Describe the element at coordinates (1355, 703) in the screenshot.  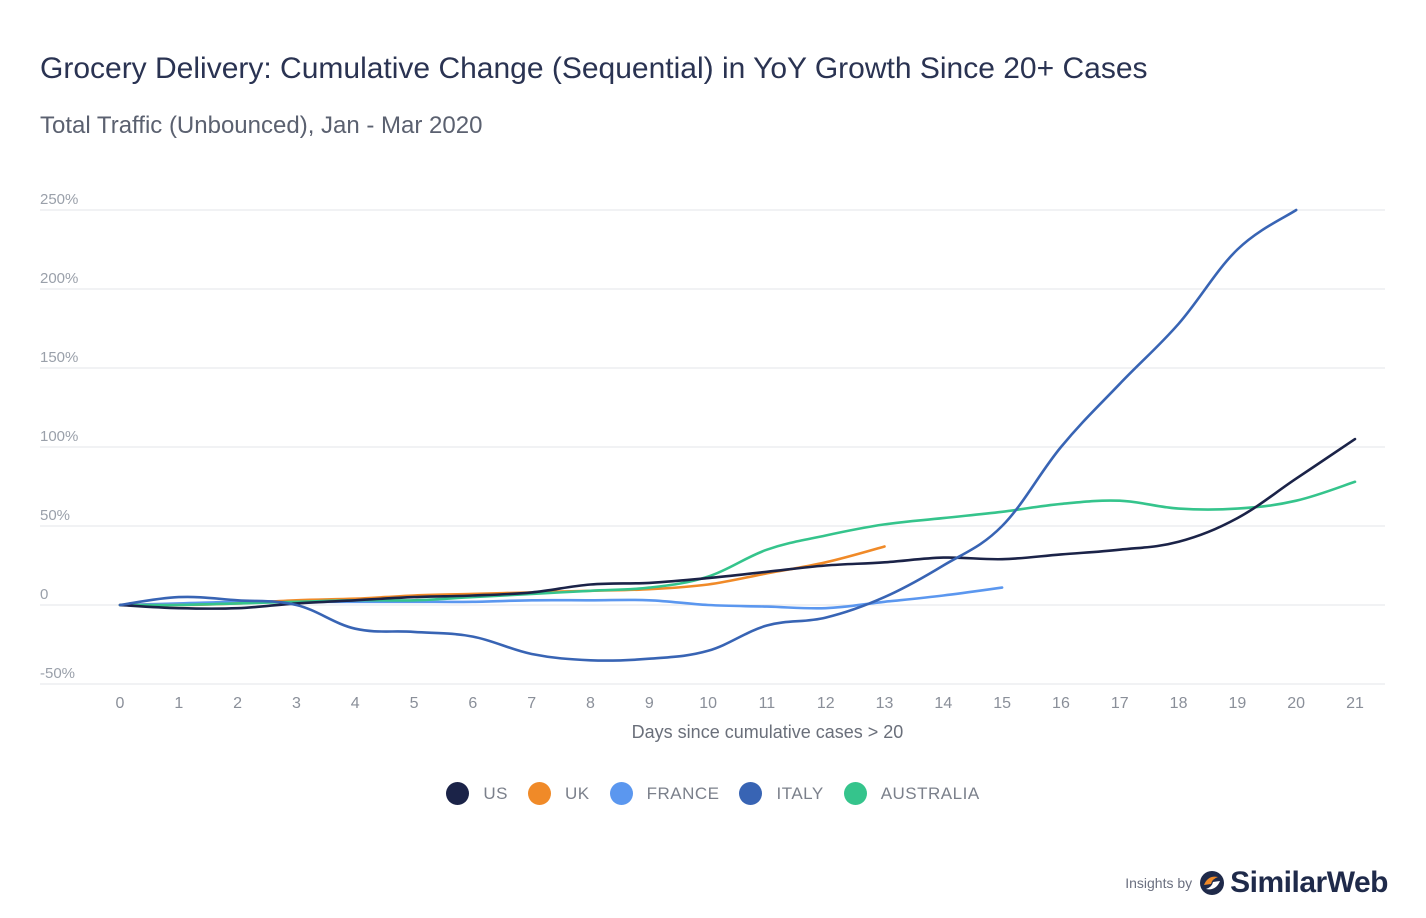
I see `x-tick-label: 21` at that location.